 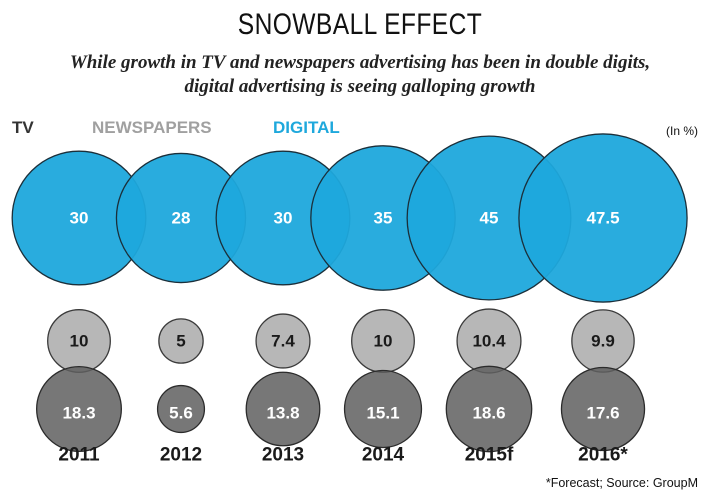 What do you see at coordinates (78, 413) in the screenshot?
I see `tv-value-2011: 18.3` at bounding box center [78, 413].